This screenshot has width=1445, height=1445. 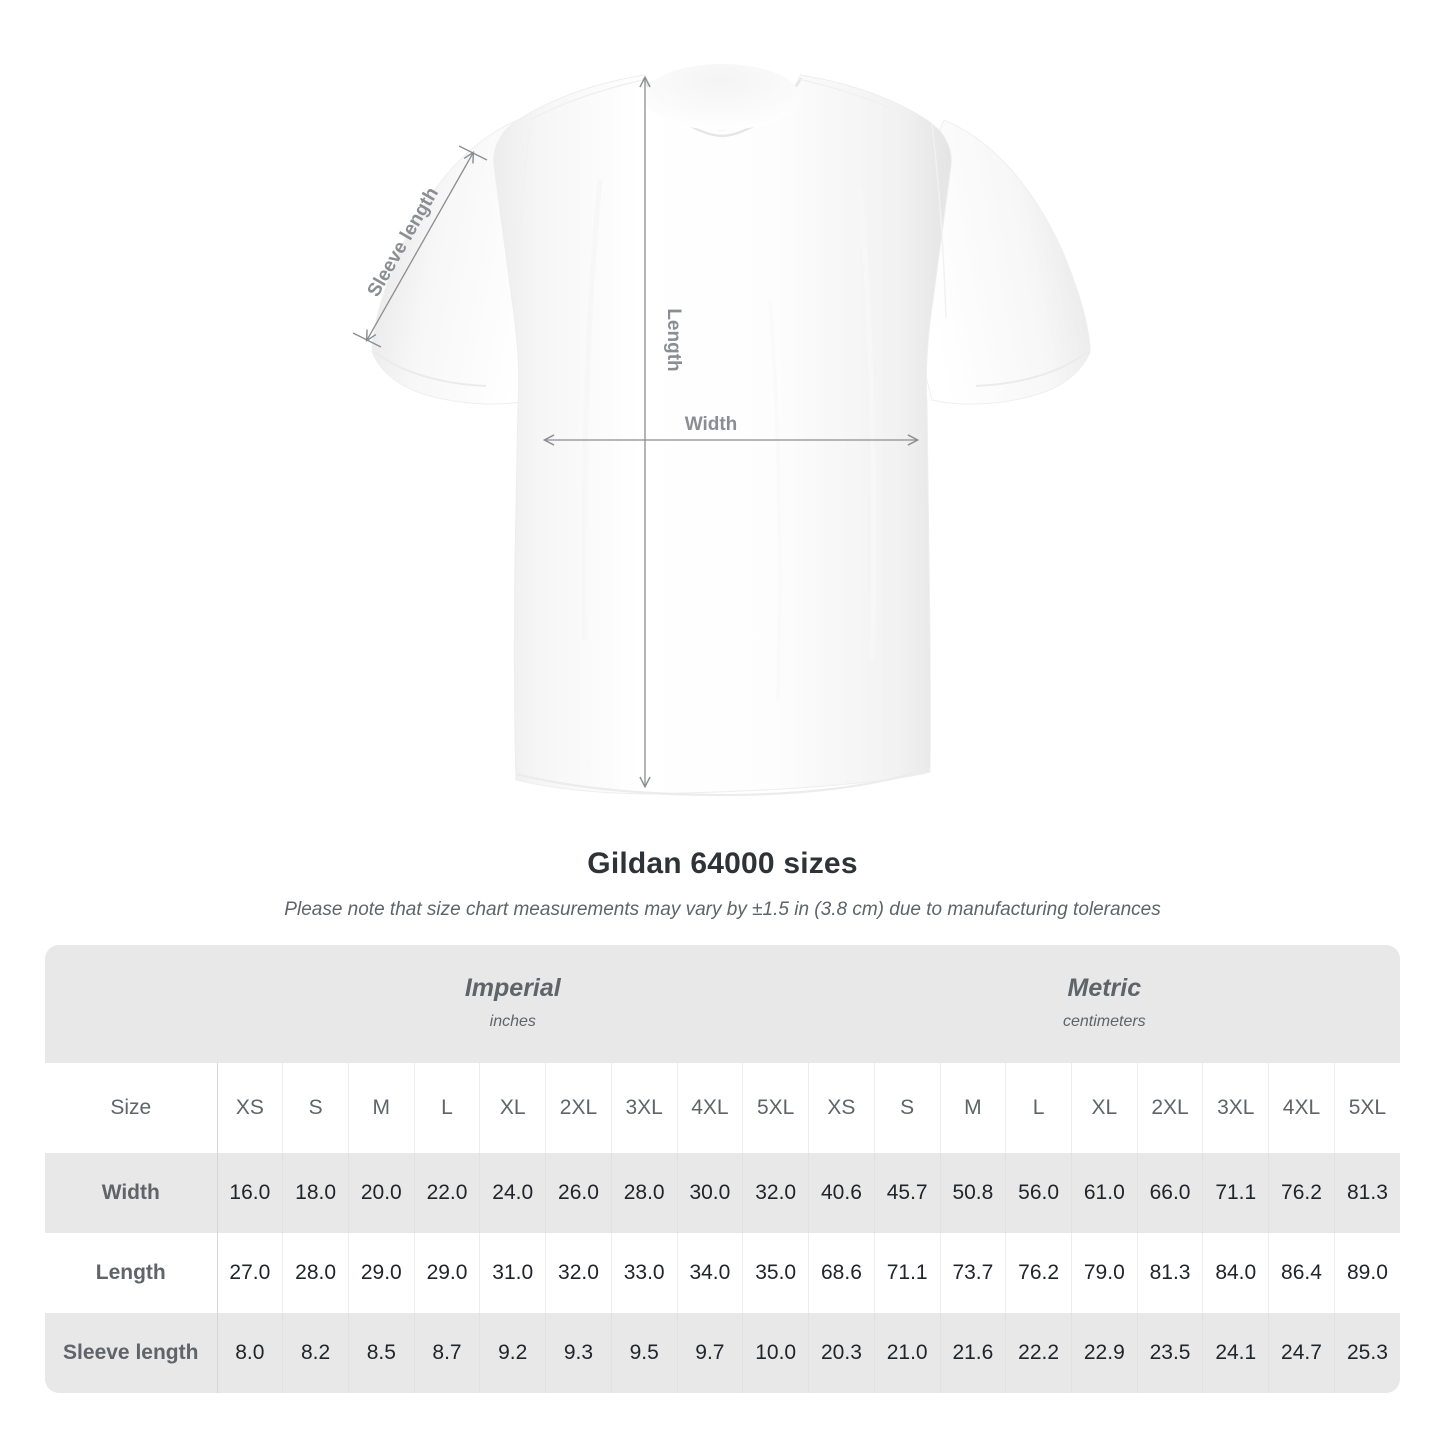 What do you see at coordinates (907, 1273) in the screenshot?
I see `cell-length-metric-s: 71.1` at bounding box center [907, 1273].